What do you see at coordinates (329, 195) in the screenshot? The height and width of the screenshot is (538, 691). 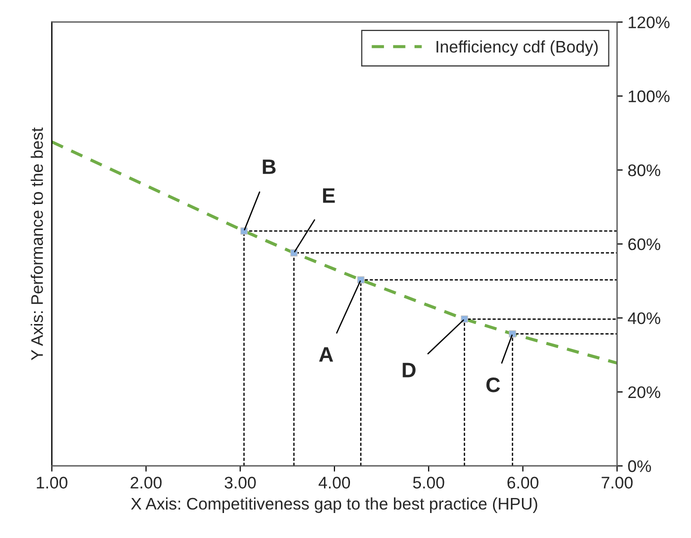 I see `annotation: E` at bounding box center [329, 195].